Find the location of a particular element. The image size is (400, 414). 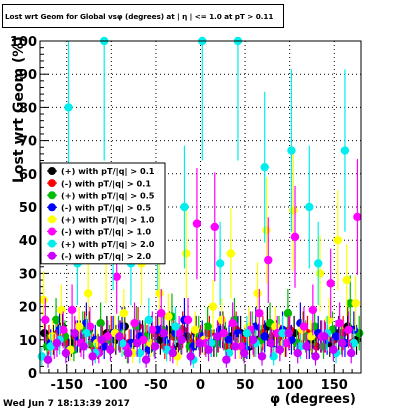

y-tick-label: 90 is located at coordinates (28, 75).